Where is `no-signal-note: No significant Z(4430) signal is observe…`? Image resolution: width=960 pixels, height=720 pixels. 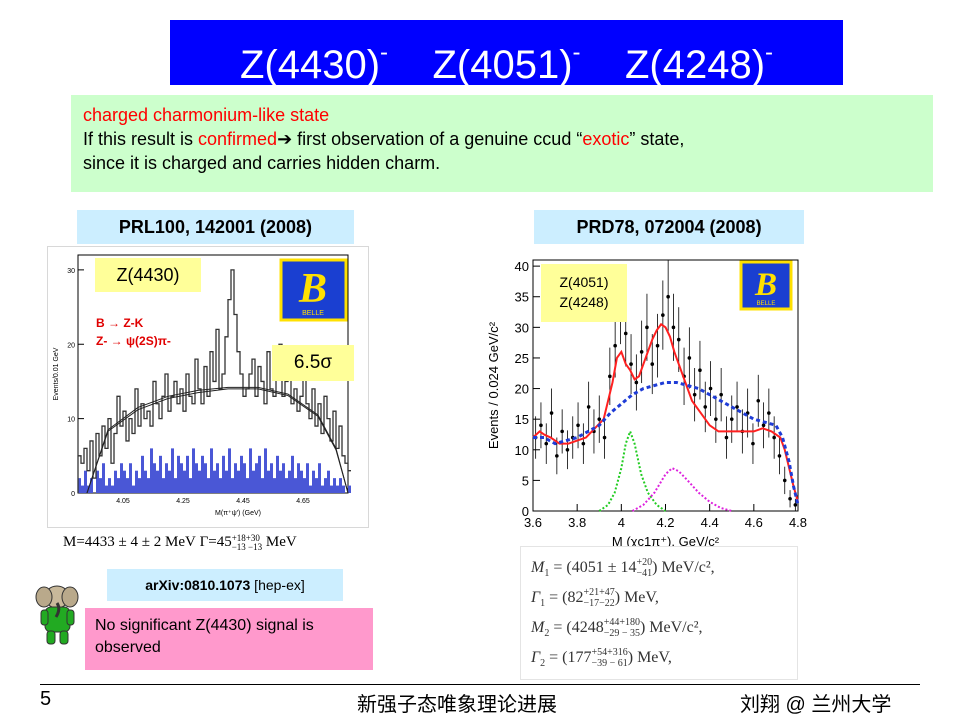 no-signal-note: No significant Z(4430) signal is observe… is located at coordinates (229, 639).